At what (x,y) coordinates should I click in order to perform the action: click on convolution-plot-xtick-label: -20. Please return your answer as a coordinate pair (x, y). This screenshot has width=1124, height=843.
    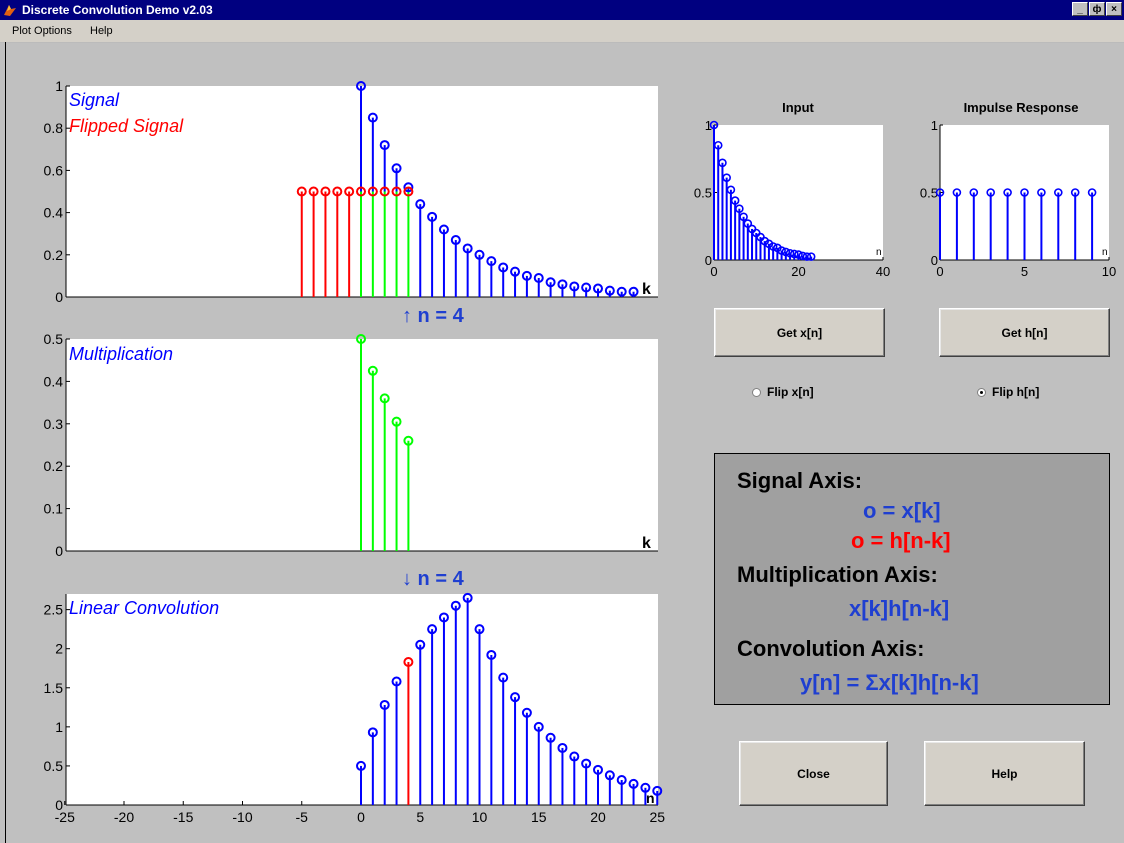
    Looking at the image, I should click on (124, 817).